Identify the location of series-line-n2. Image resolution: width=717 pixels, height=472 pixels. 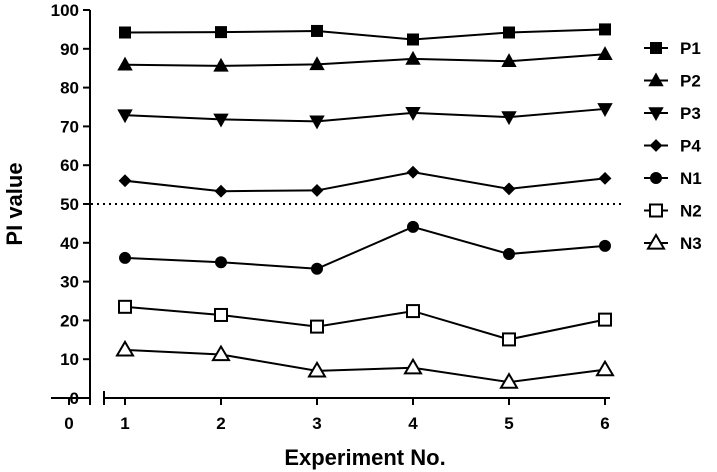
(365, 323).